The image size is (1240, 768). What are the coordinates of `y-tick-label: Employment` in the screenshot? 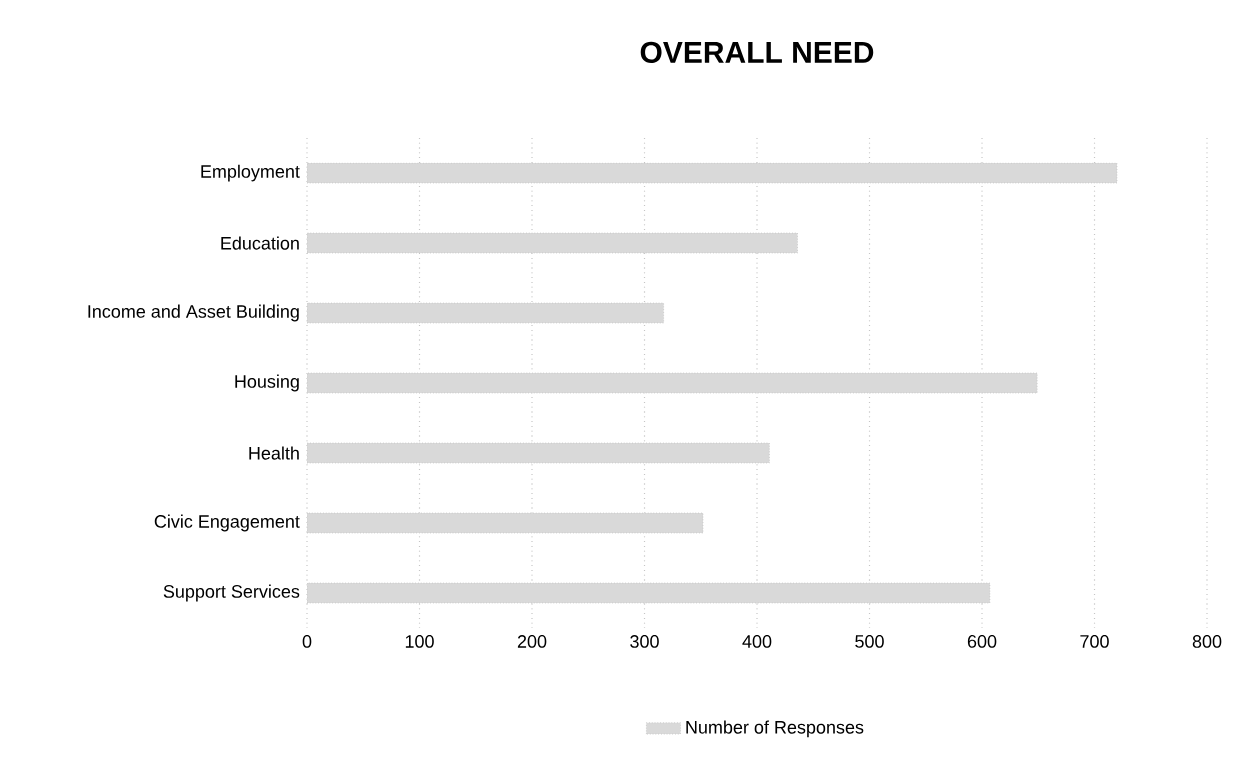 It's located at (250, 173).